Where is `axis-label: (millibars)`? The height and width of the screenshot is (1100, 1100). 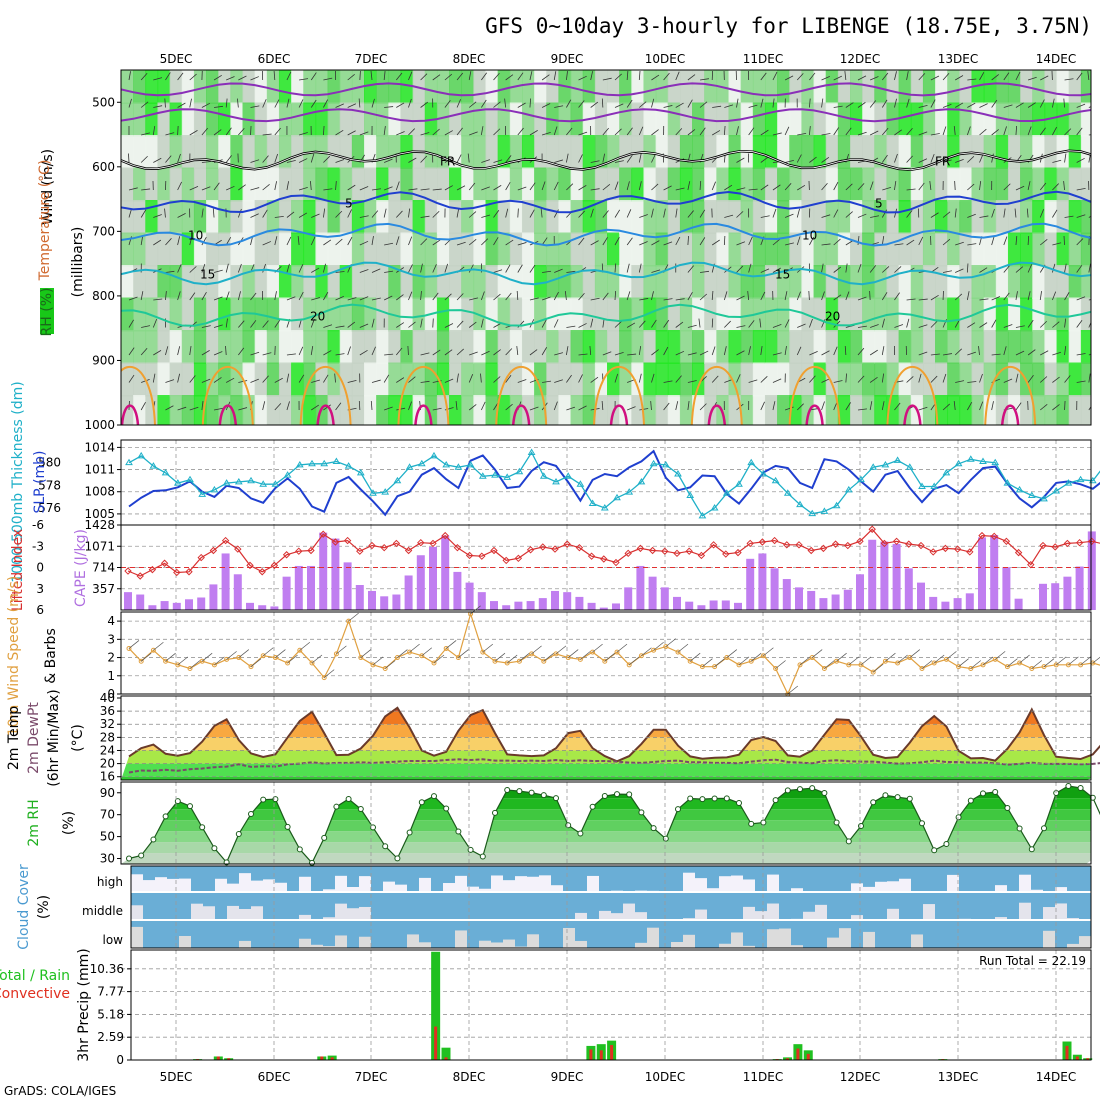 axis-label: (millibars) is located at coordinates (78, 262).